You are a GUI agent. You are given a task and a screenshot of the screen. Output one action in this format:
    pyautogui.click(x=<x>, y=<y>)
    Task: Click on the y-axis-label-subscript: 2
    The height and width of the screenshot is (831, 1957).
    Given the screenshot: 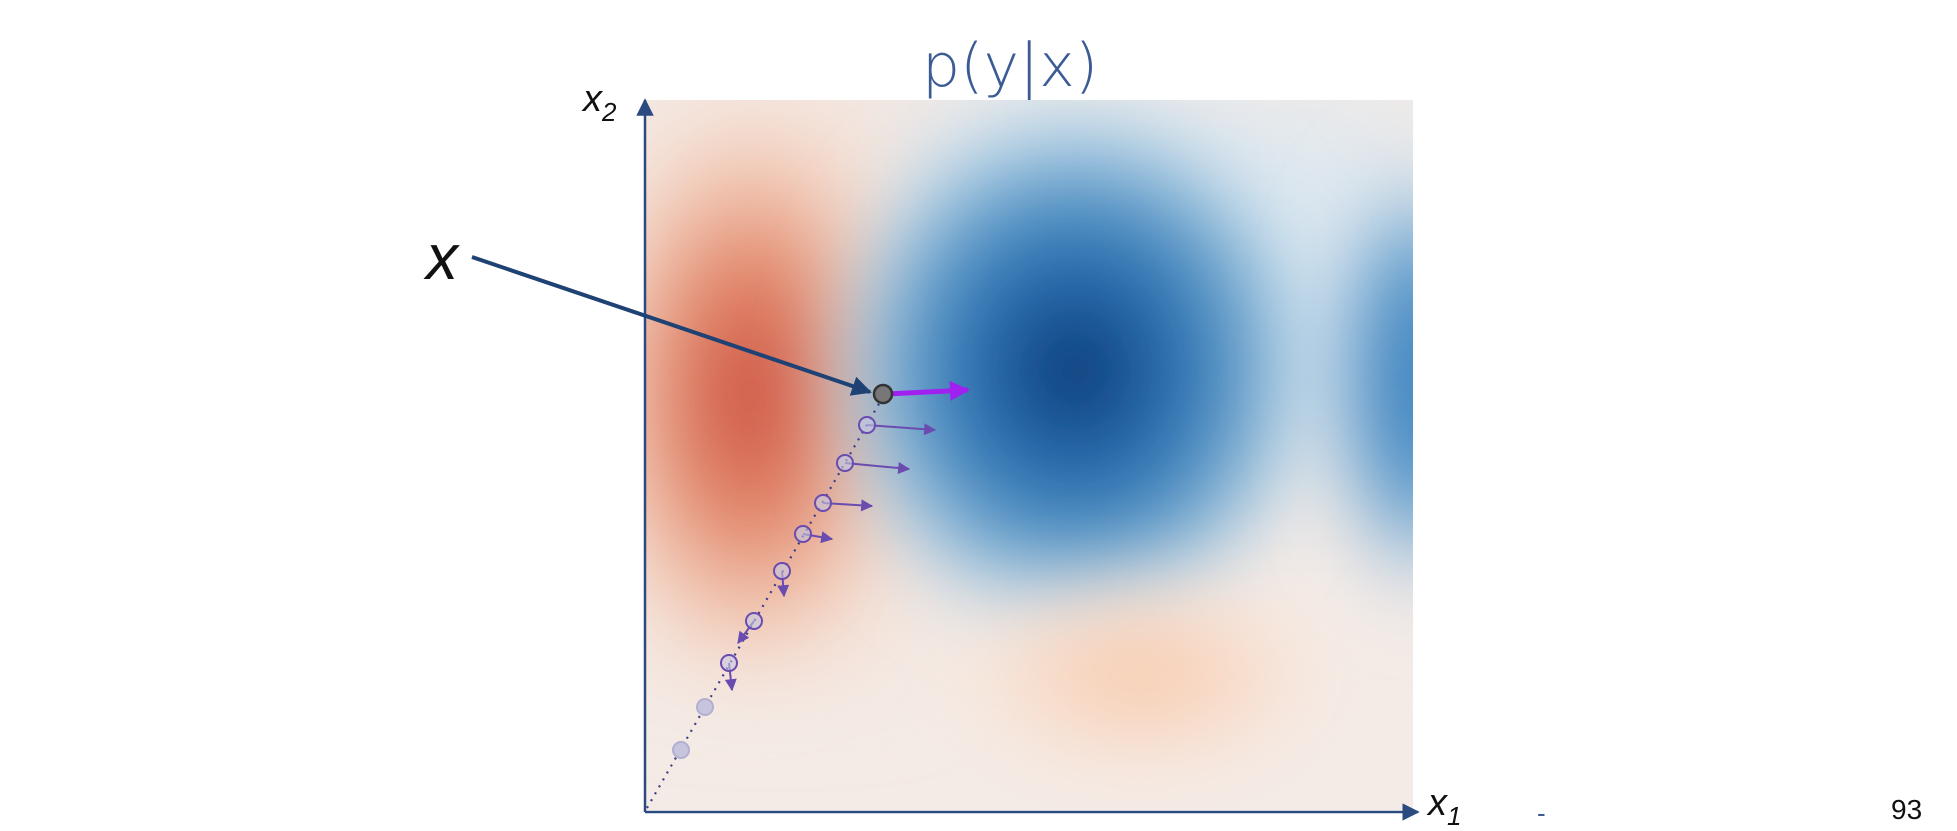 What is the action you would take?
    pyautogui.click(x=609, y=112)
    